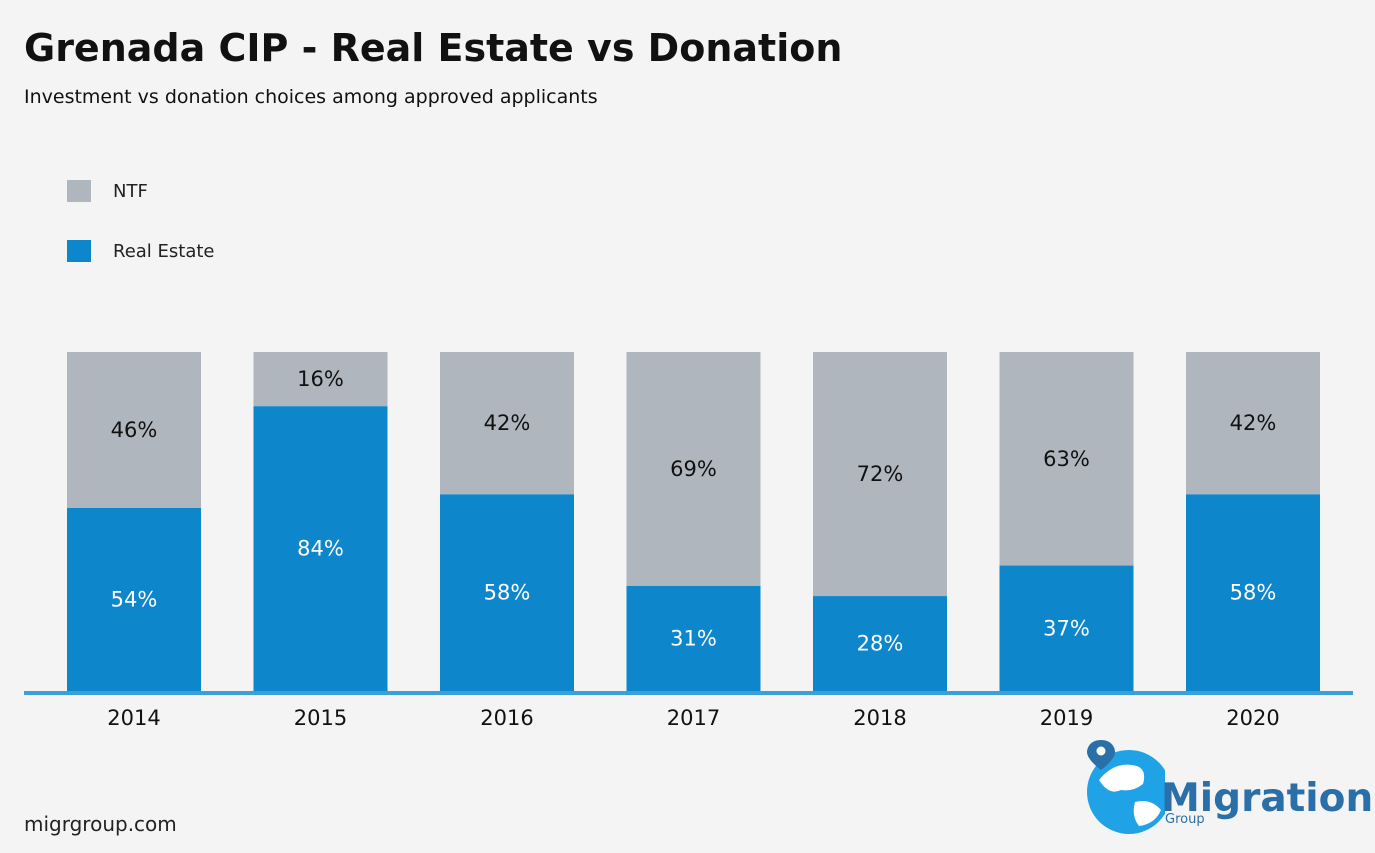 This screenshot has width=1375, height=853. I want to click on data-label-ntf-2015: 16%, so click(320, 379).